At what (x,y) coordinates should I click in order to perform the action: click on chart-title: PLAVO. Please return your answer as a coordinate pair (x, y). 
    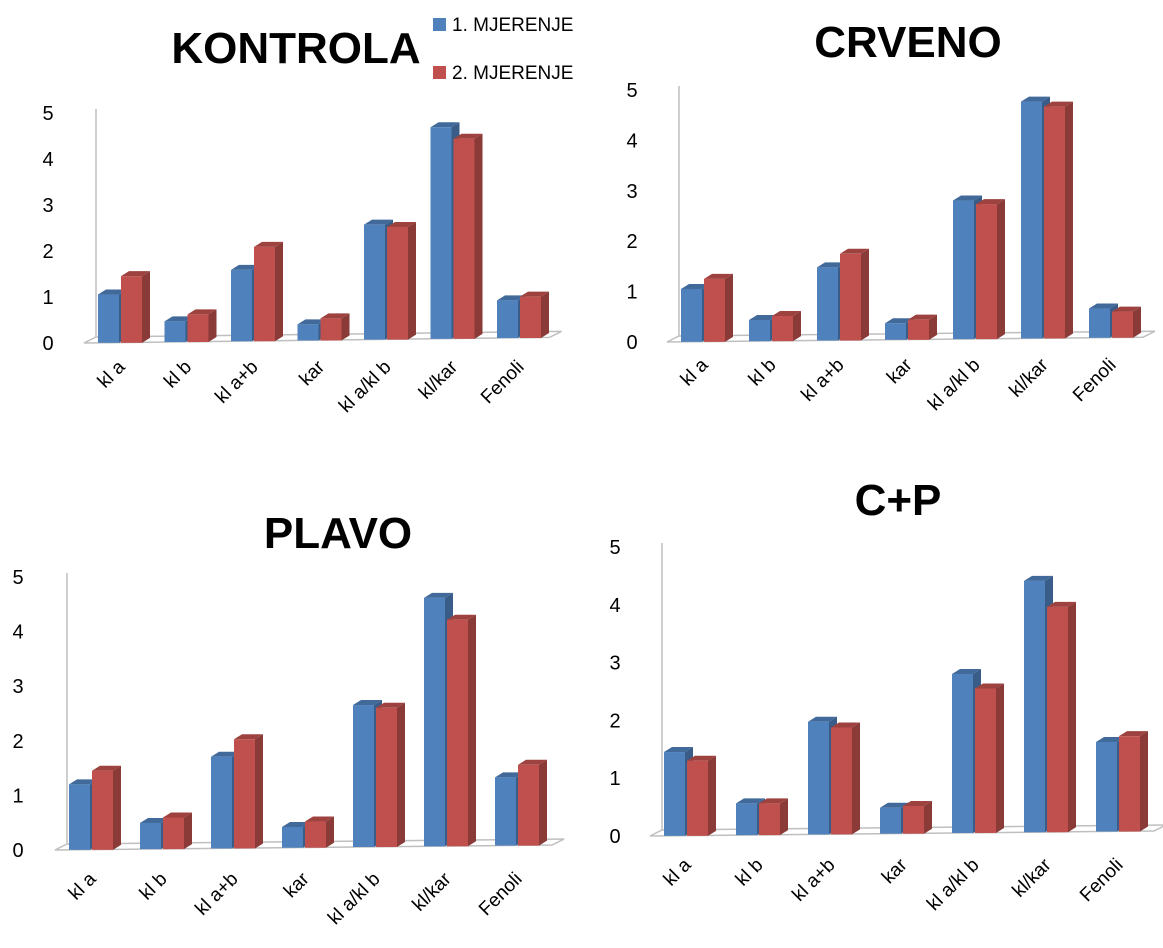
    Looking at the image, I should click on (338, 533).